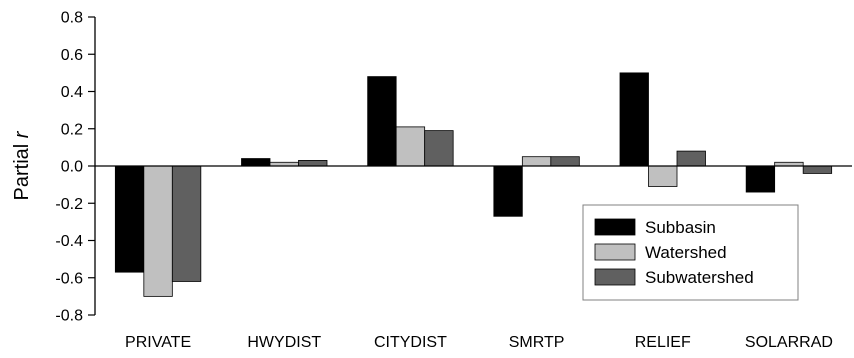  What do you see at coordinates (256, 162) in the screenshot?
I see `bar-hwydist-subbasin` at bounding box center [256, 162].